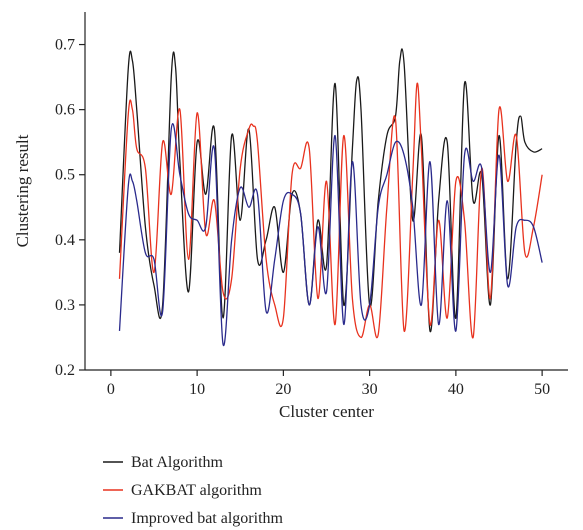  I want to click on y-tick-label: 0.3, so click(65, 305).